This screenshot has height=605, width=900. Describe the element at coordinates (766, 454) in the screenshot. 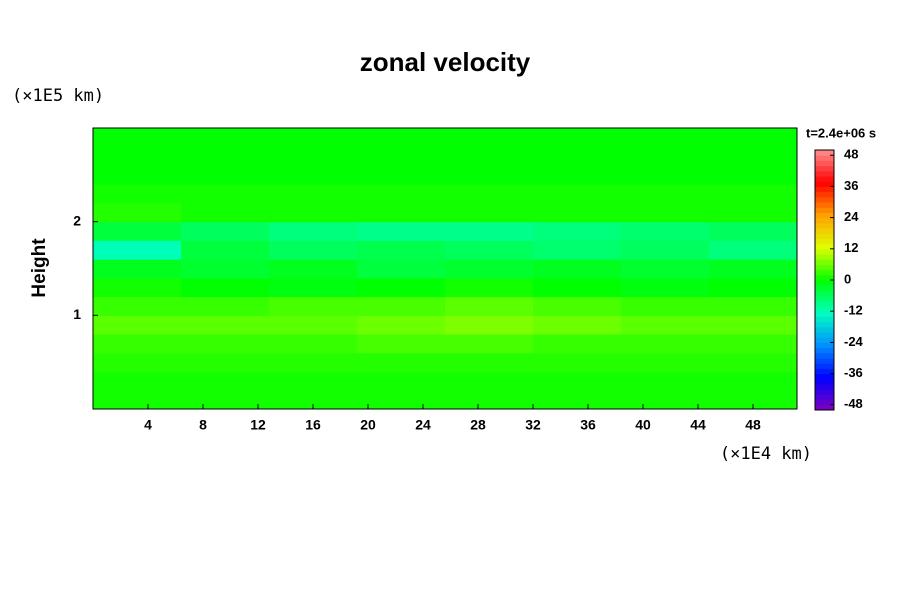

I see `x-unit: (×1E4 km)` at that location.